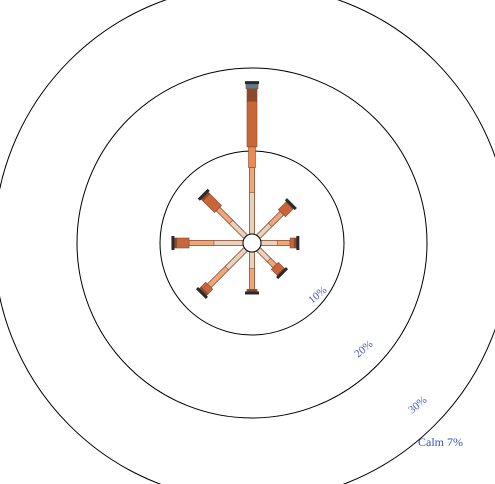 This screenshot has width=495, height=484. I want to click on petal-s, so click(252, 273).